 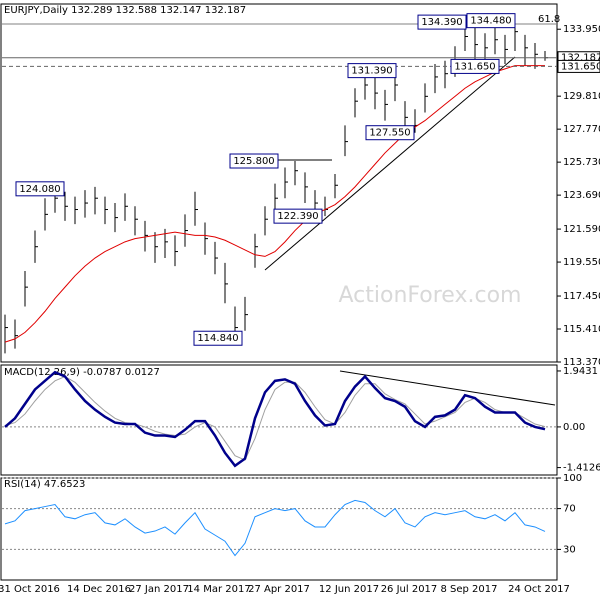 What do you see at coordinates (569, 509) in the screenshot?
I see `y-tick-label: 70` at bounding box center [569, 509].